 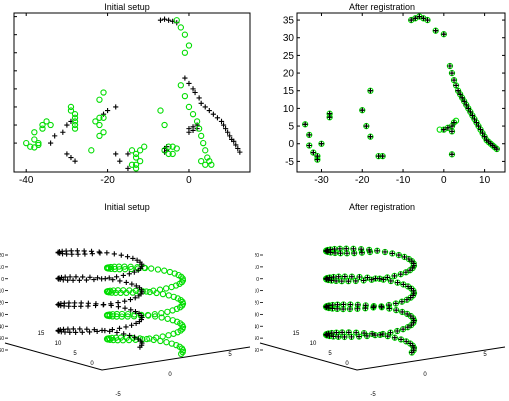 I want to click on chart-title: Initial setup, so click(x=127, y=207).